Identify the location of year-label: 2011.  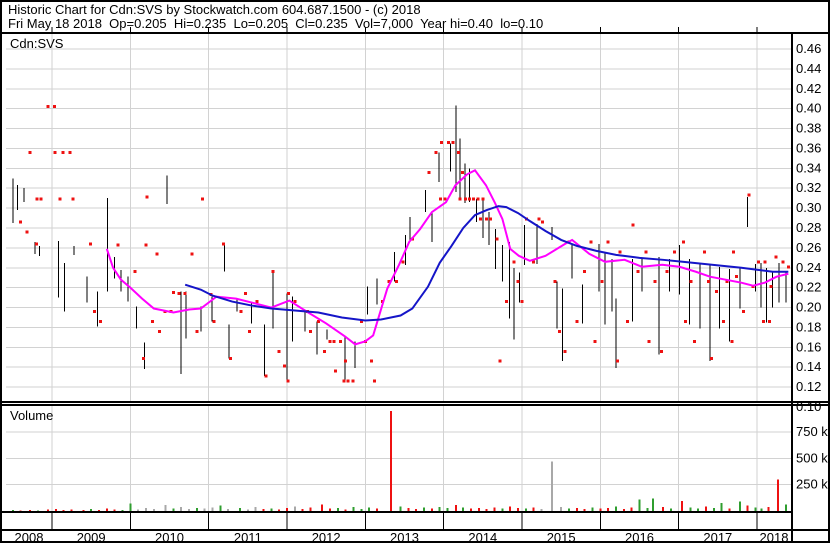
(248, 536).